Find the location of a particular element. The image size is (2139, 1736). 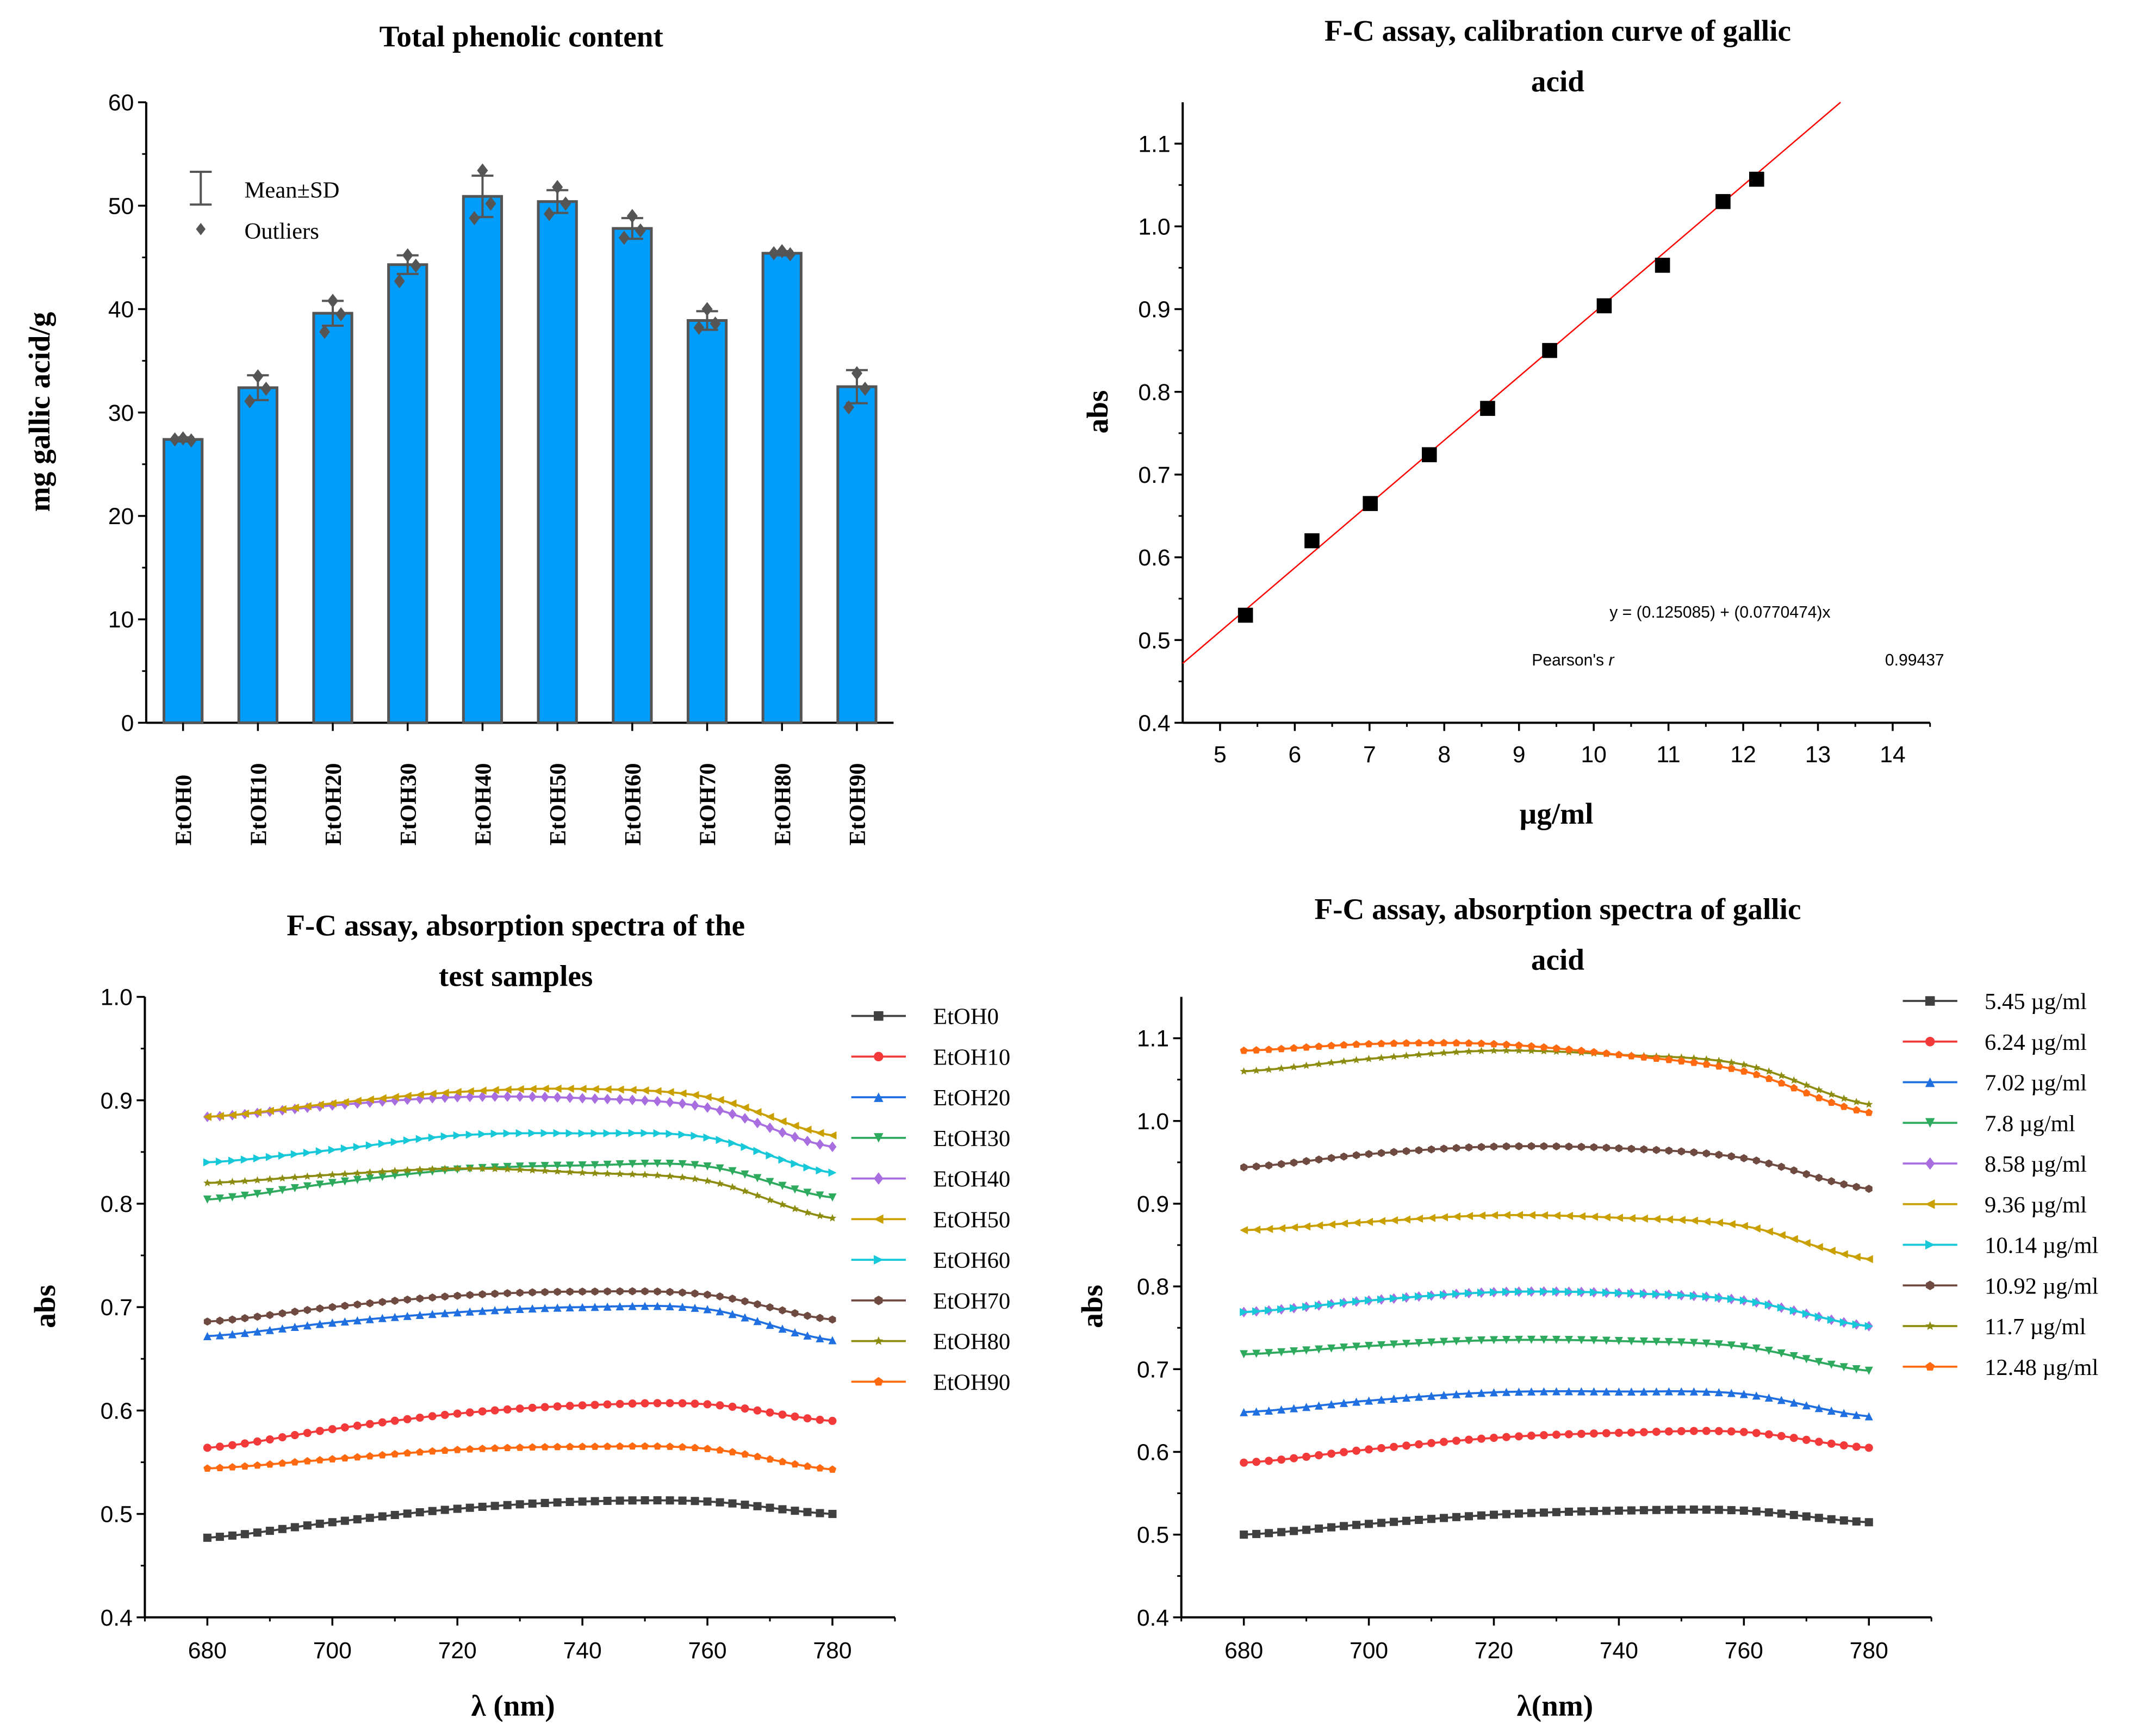

series-10-92-g-ml is located at coordinates (1556, 1167).